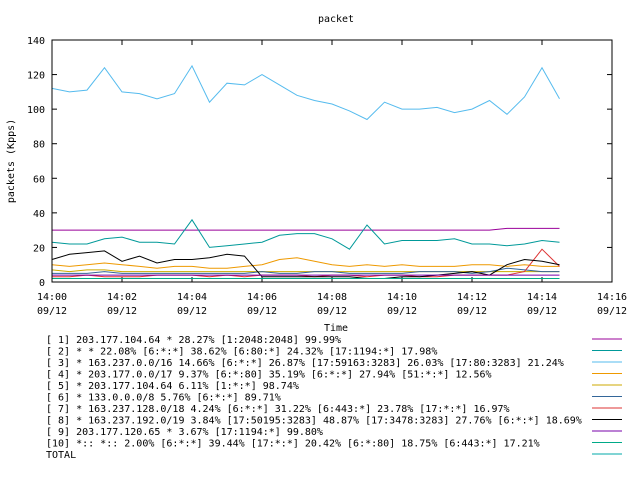 The image size is (640, 480). Describe the element at coordinates (612, 297) in the screenshot. I see `x-tick-time: 14:16` at that location.